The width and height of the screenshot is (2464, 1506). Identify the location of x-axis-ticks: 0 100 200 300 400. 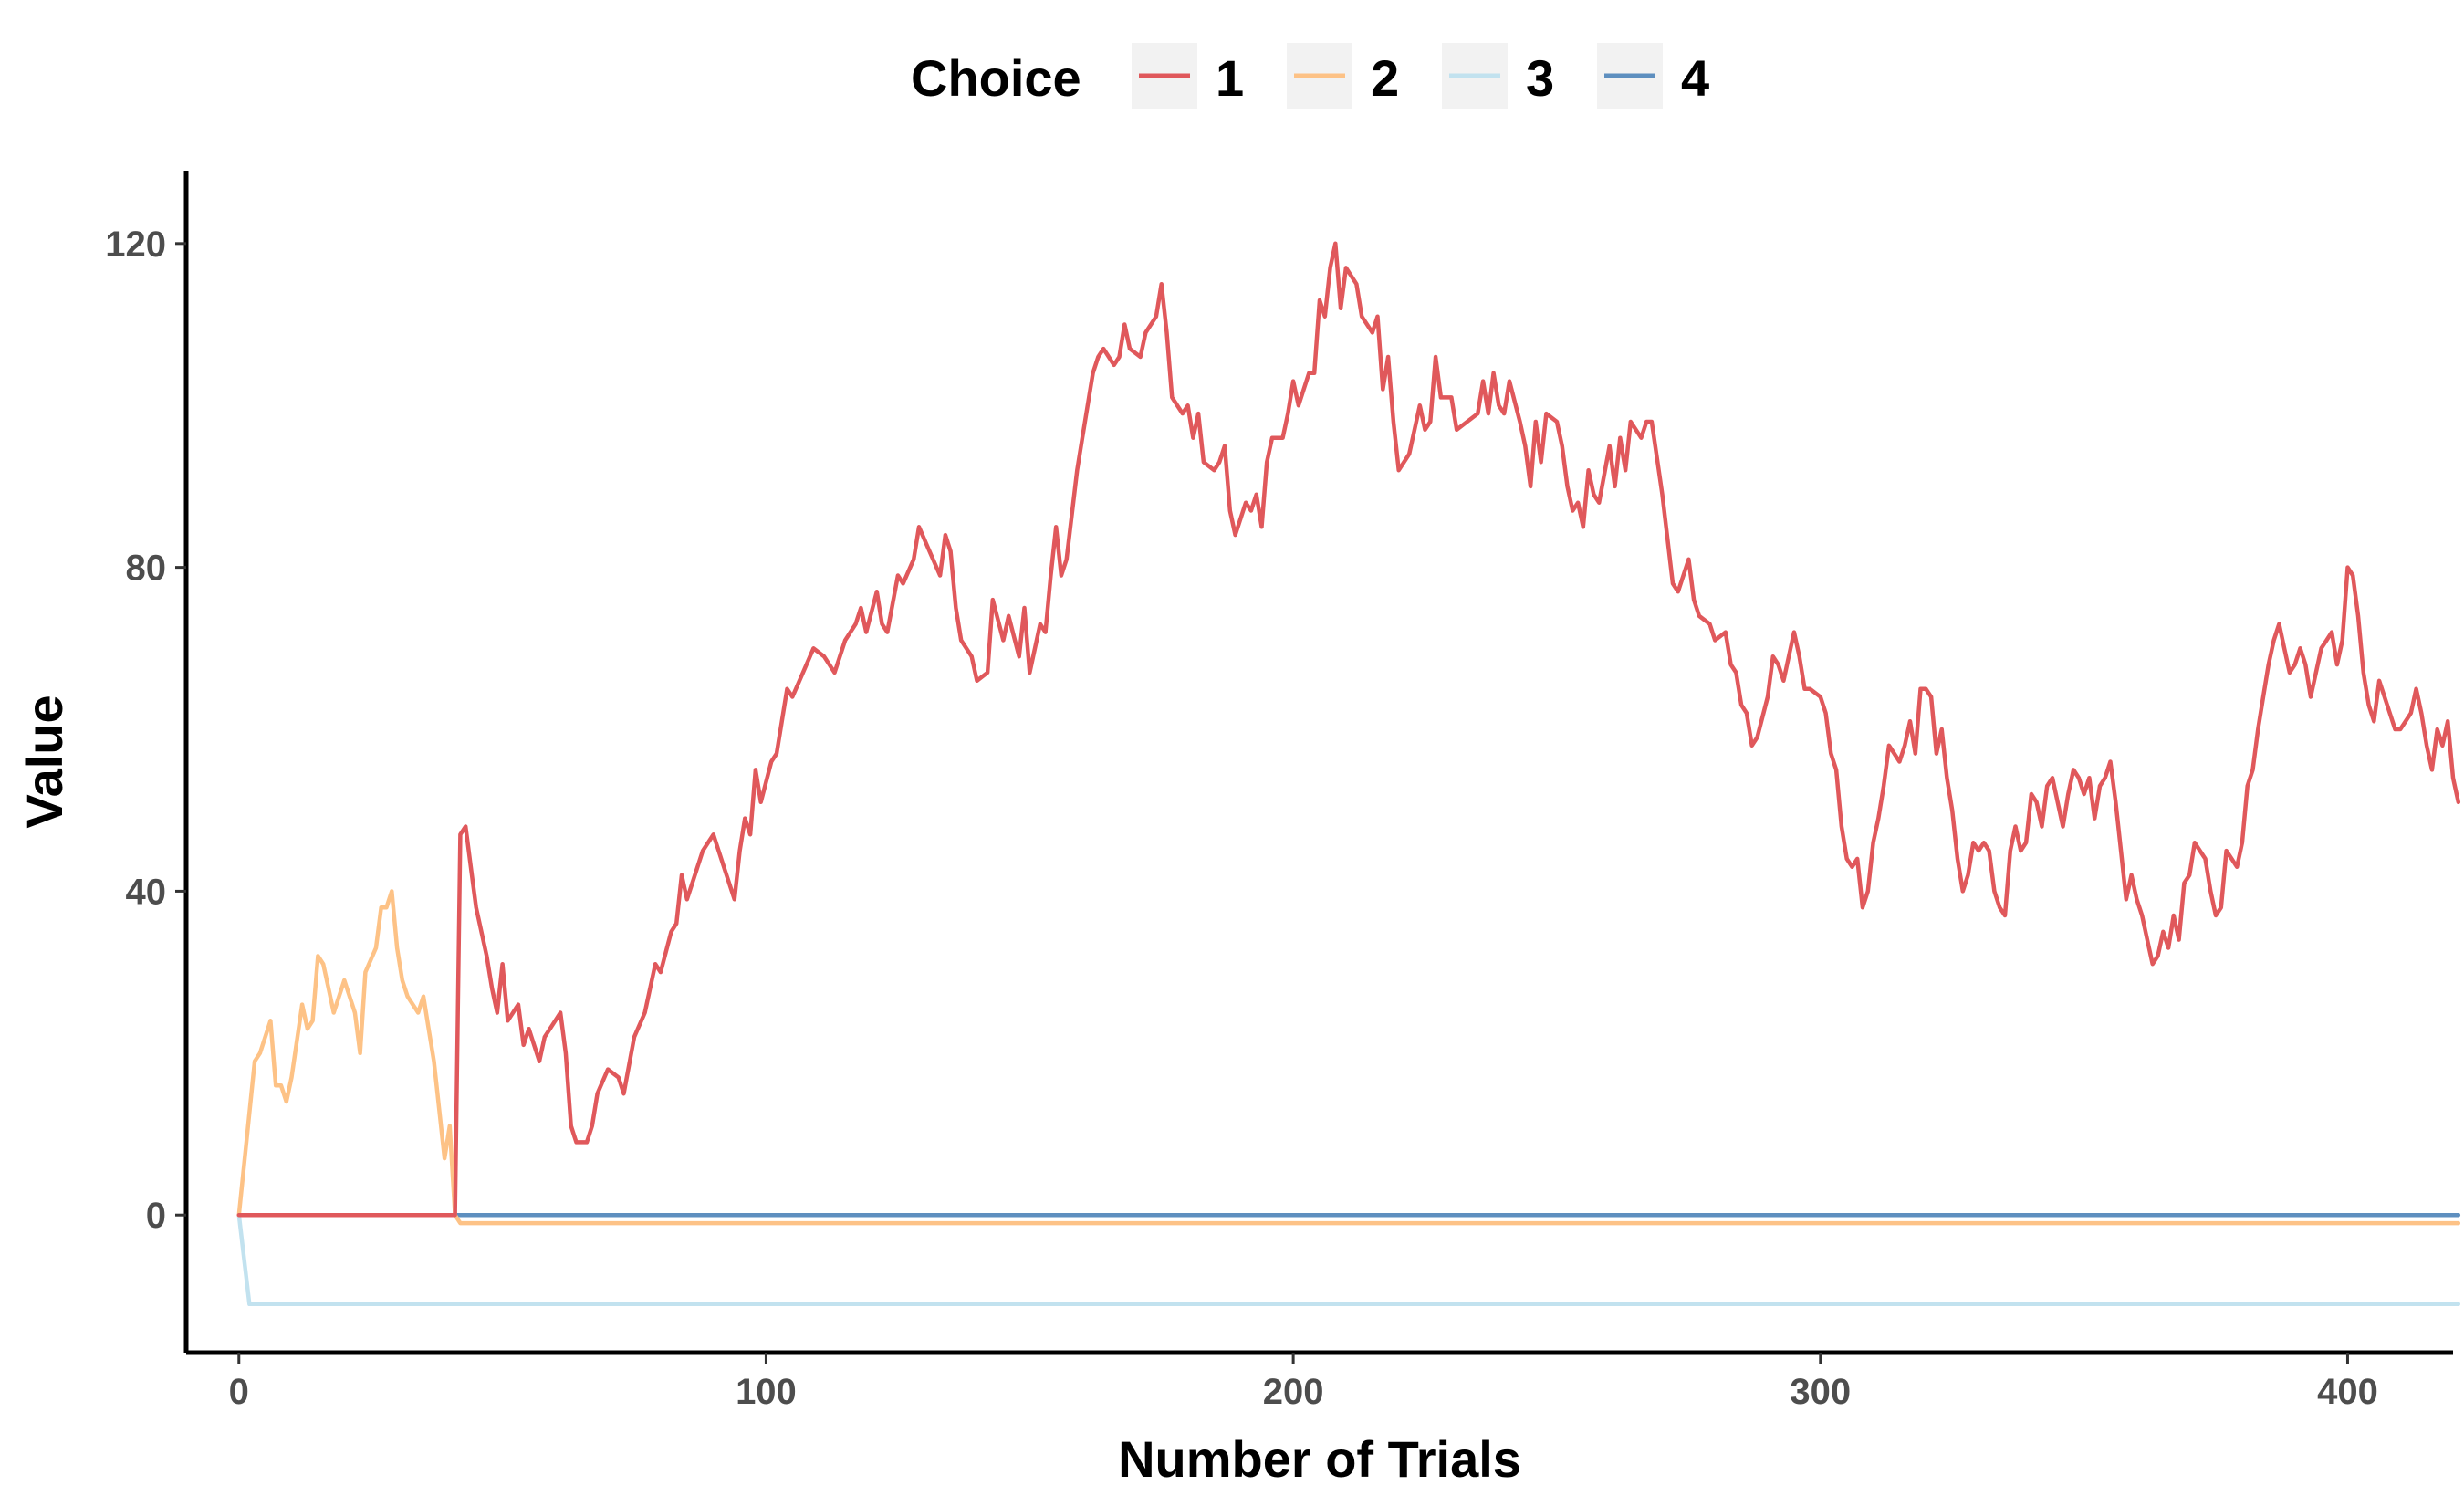
(1303, 1382).